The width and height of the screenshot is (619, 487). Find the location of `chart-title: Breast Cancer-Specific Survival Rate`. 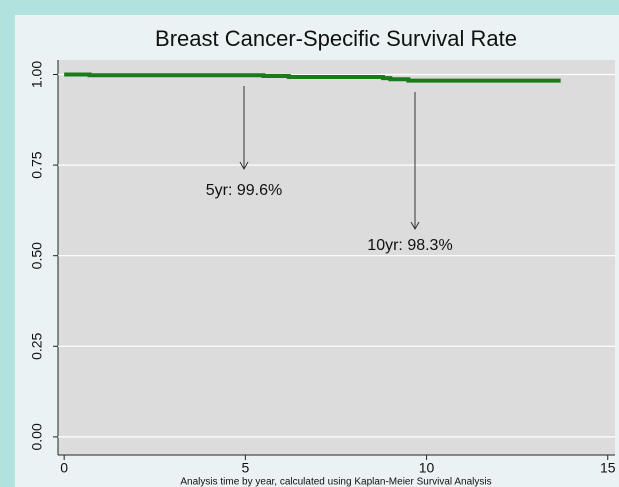

chart-title: Breast Cancer-Specific Survival Rate is located at coordinates (336, 38).